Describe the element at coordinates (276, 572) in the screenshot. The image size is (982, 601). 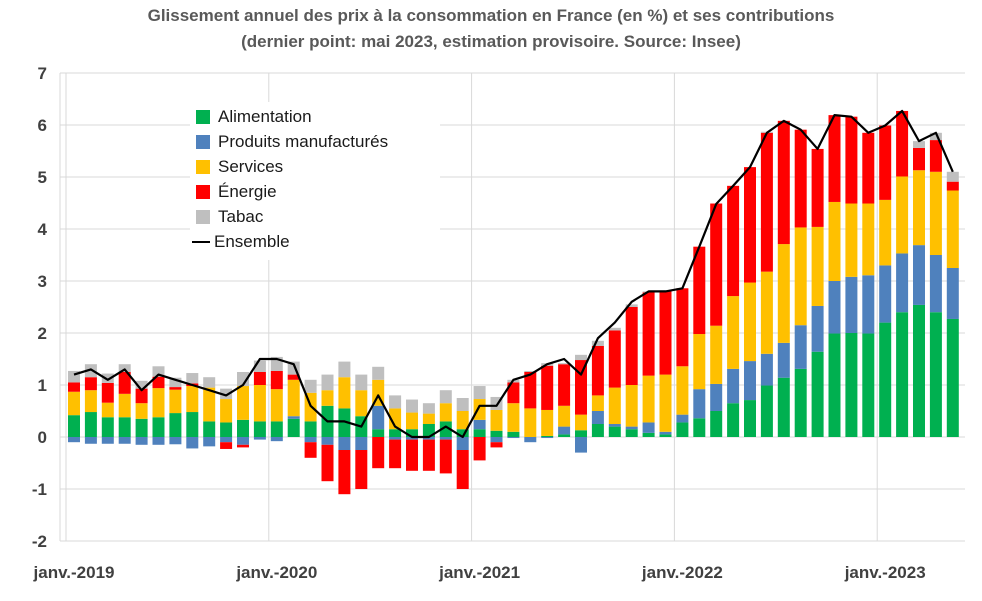
I see `x-tick-label: janv.-2020` at that location.